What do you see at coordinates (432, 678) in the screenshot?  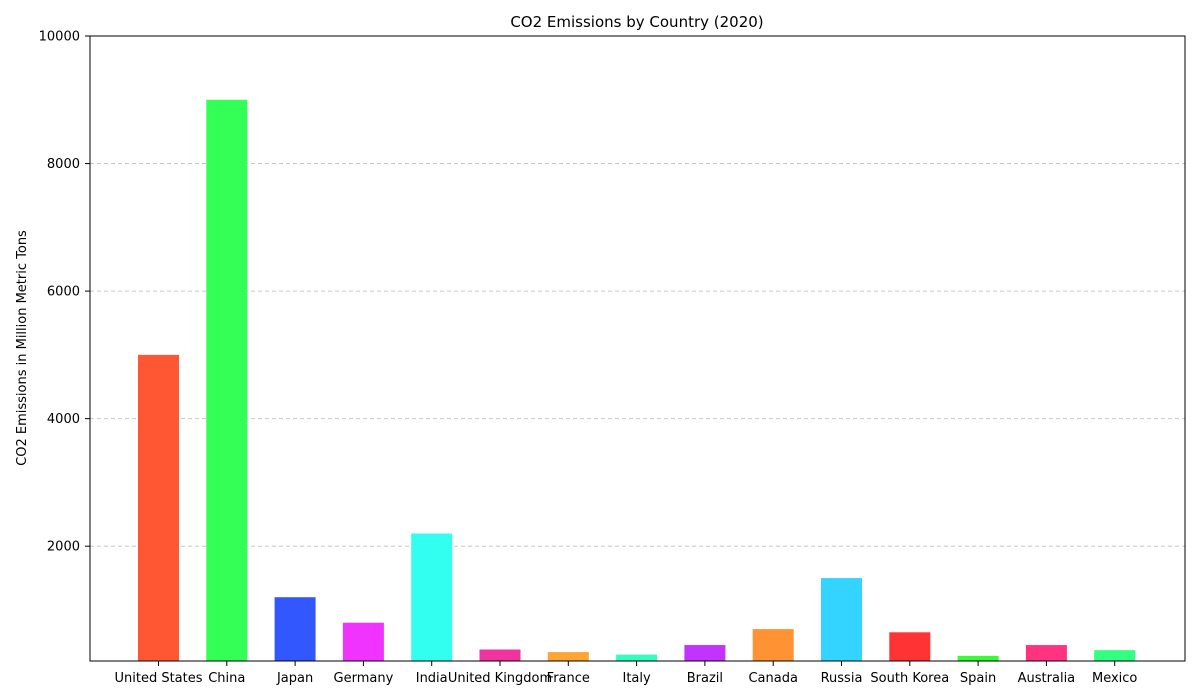 I see `x-tick-label: India` at bounding box center [432, 678].